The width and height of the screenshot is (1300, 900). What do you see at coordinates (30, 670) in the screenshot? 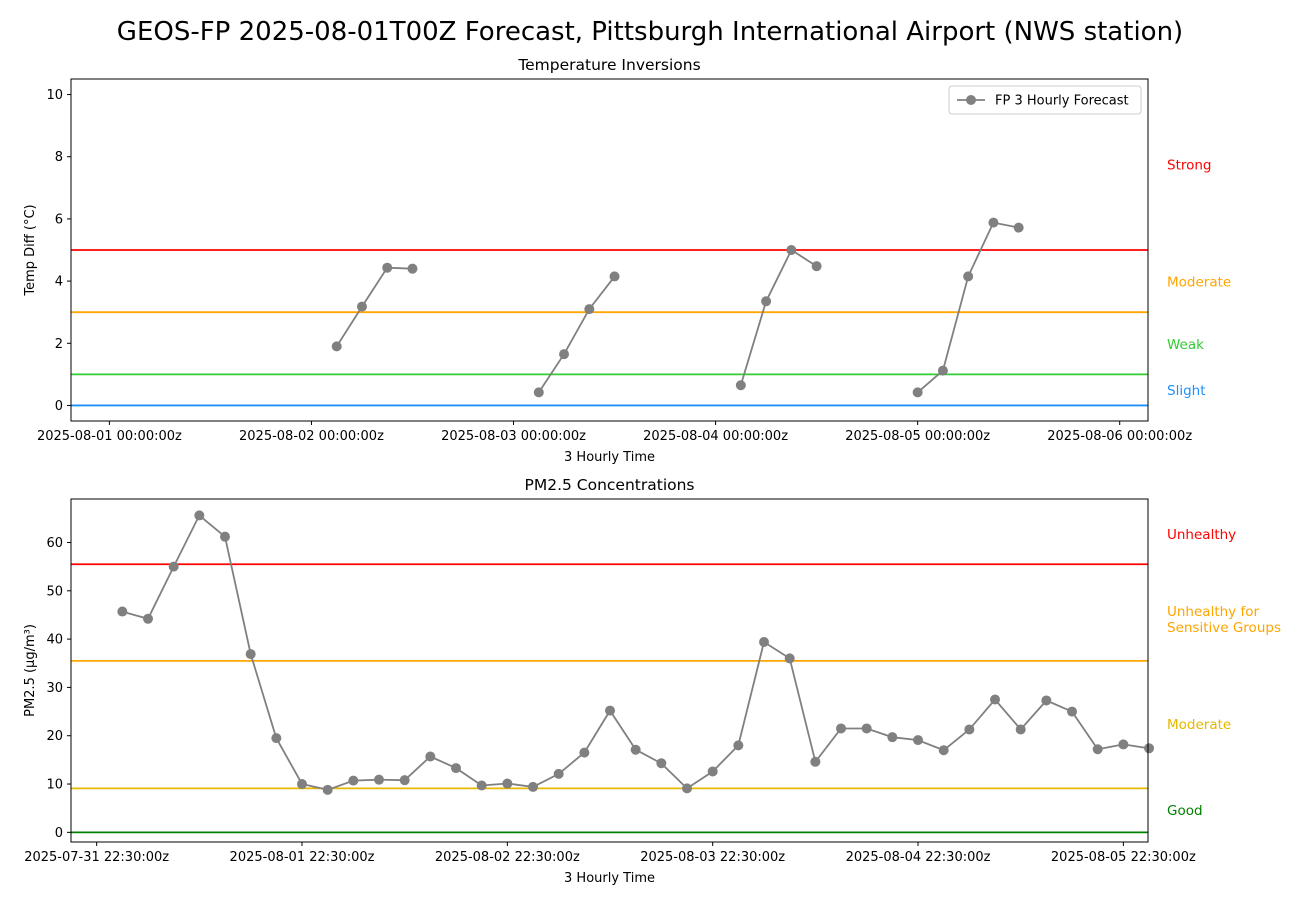
I see `y-axis-label: PM2.5 (µg/m³)` at bounding box center [30, 670].